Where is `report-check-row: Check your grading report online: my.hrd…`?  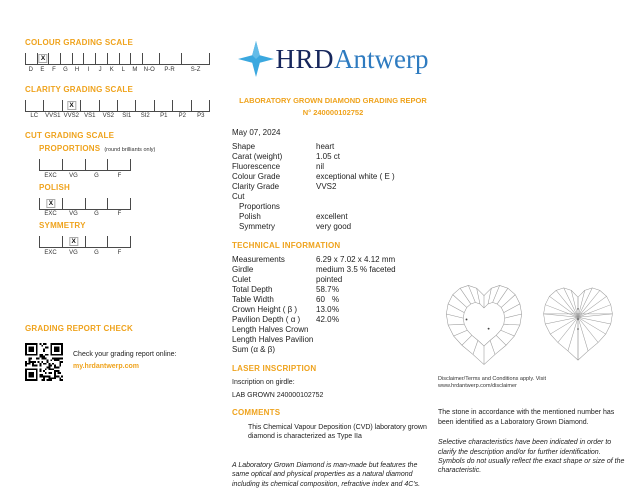
report-check-row: Check your grading report online: my.hrd… is located at coordinates (123, 361).